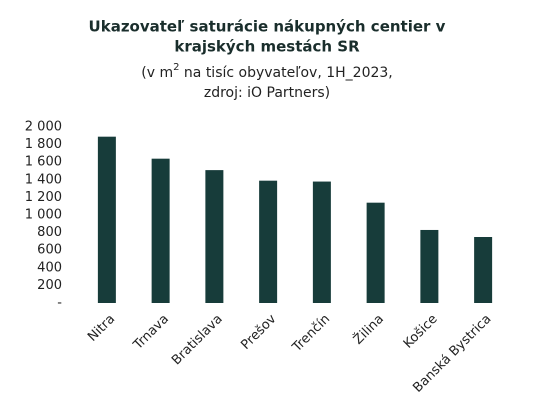  I want to click on y-tick-label: 1 000, so click(43, 215).